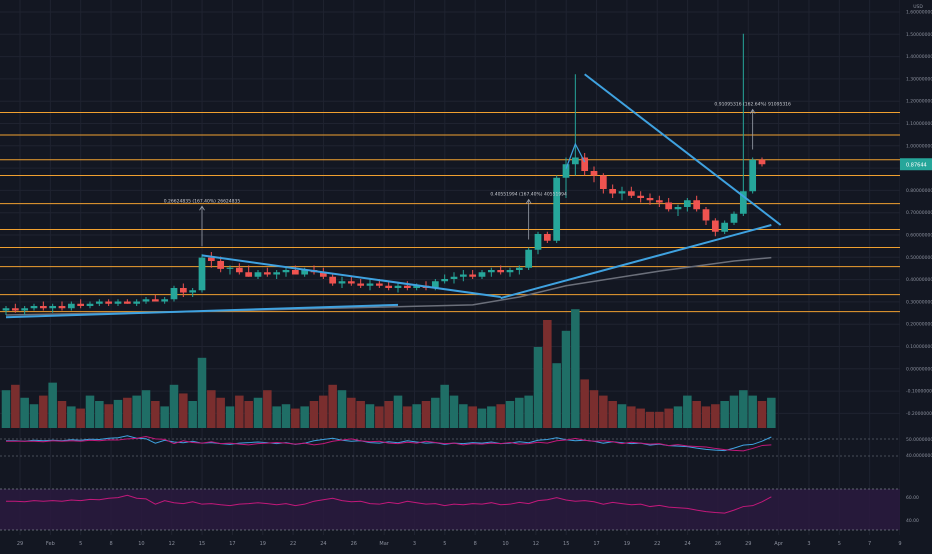  What do you see at coordinates (919, 325) in the screenshot?
I see `price-tick-label: 0.20000000` at bounding box center [919, 325].